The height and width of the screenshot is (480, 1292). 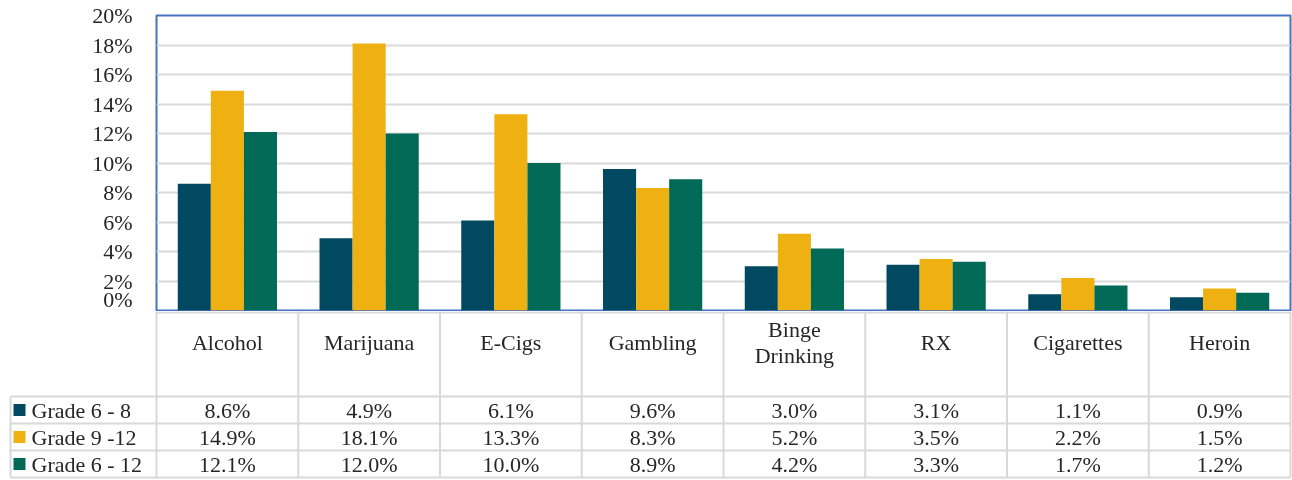 I want to click on data-label: 9.6%, so click(x=652, y=410).